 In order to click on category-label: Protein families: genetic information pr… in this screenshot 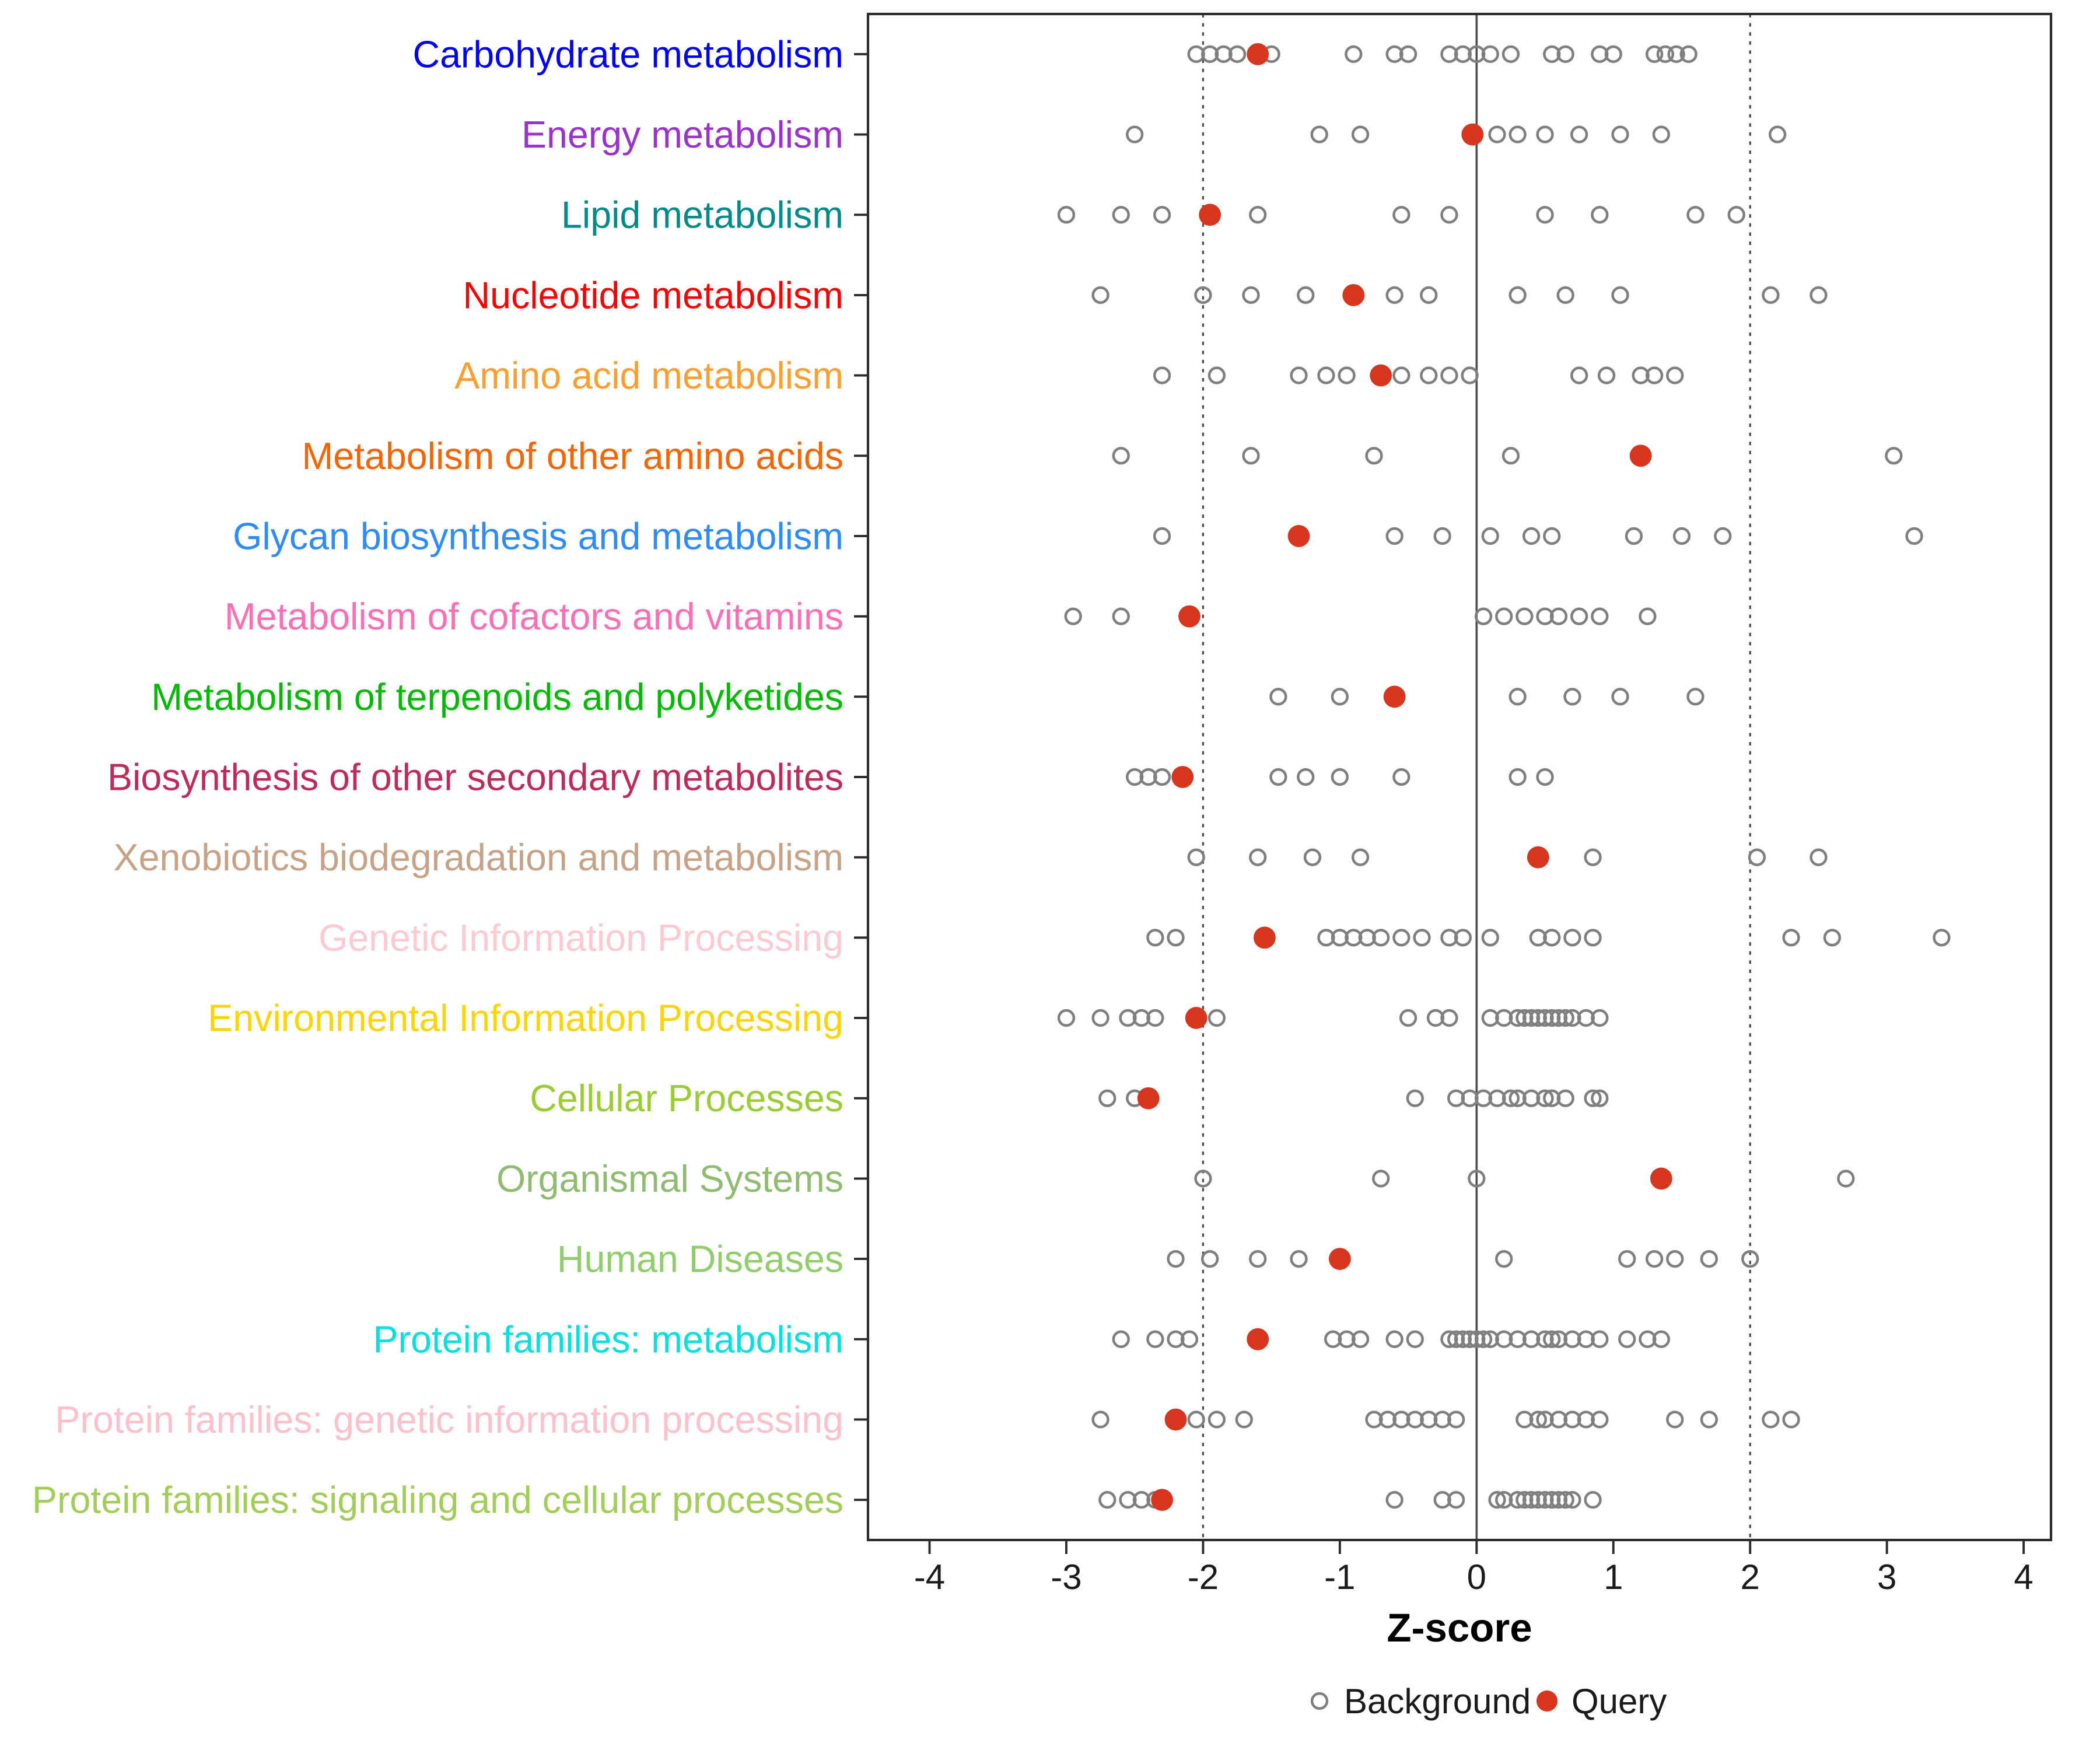, I will do `click(449, 1420)`.